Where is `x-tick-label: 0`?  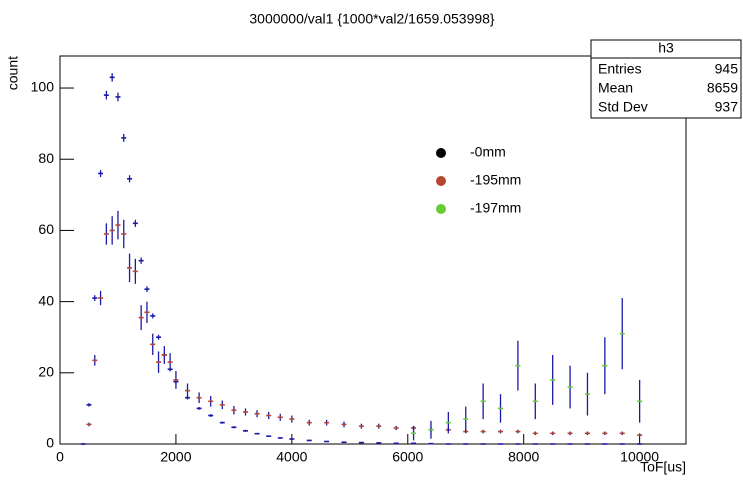 x-tick-label: 0 is located at coordinates (60, 457).